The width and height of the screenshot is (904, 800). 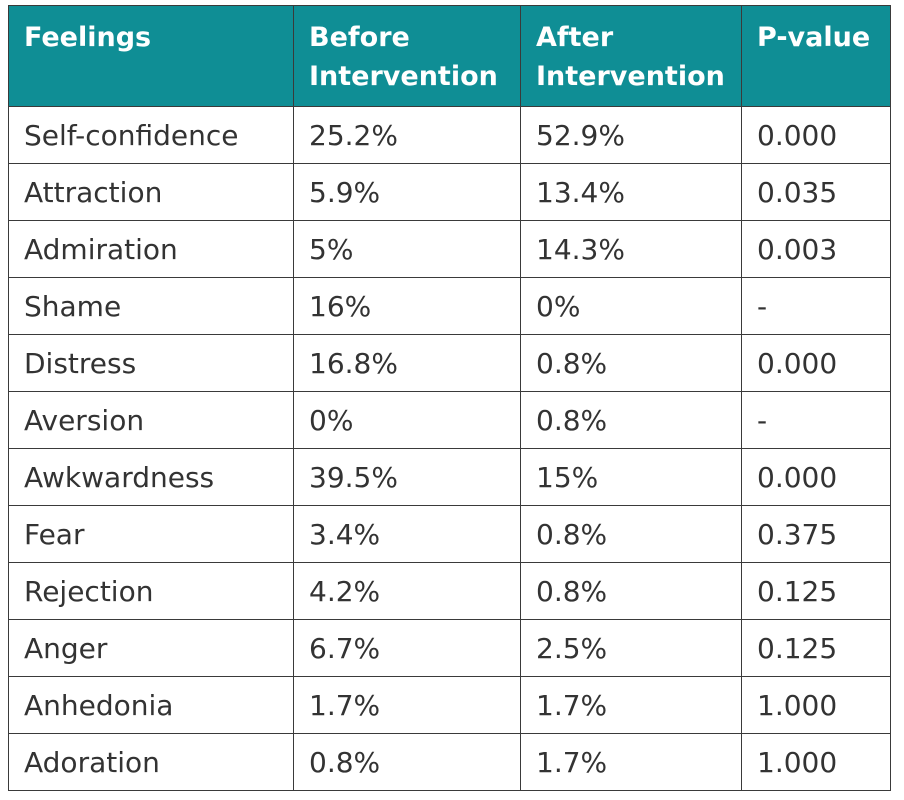 What do you see at coordinates (631, 477) in the screenshot?
I see `after-cell: 15%` at bounding box center [631, 477].